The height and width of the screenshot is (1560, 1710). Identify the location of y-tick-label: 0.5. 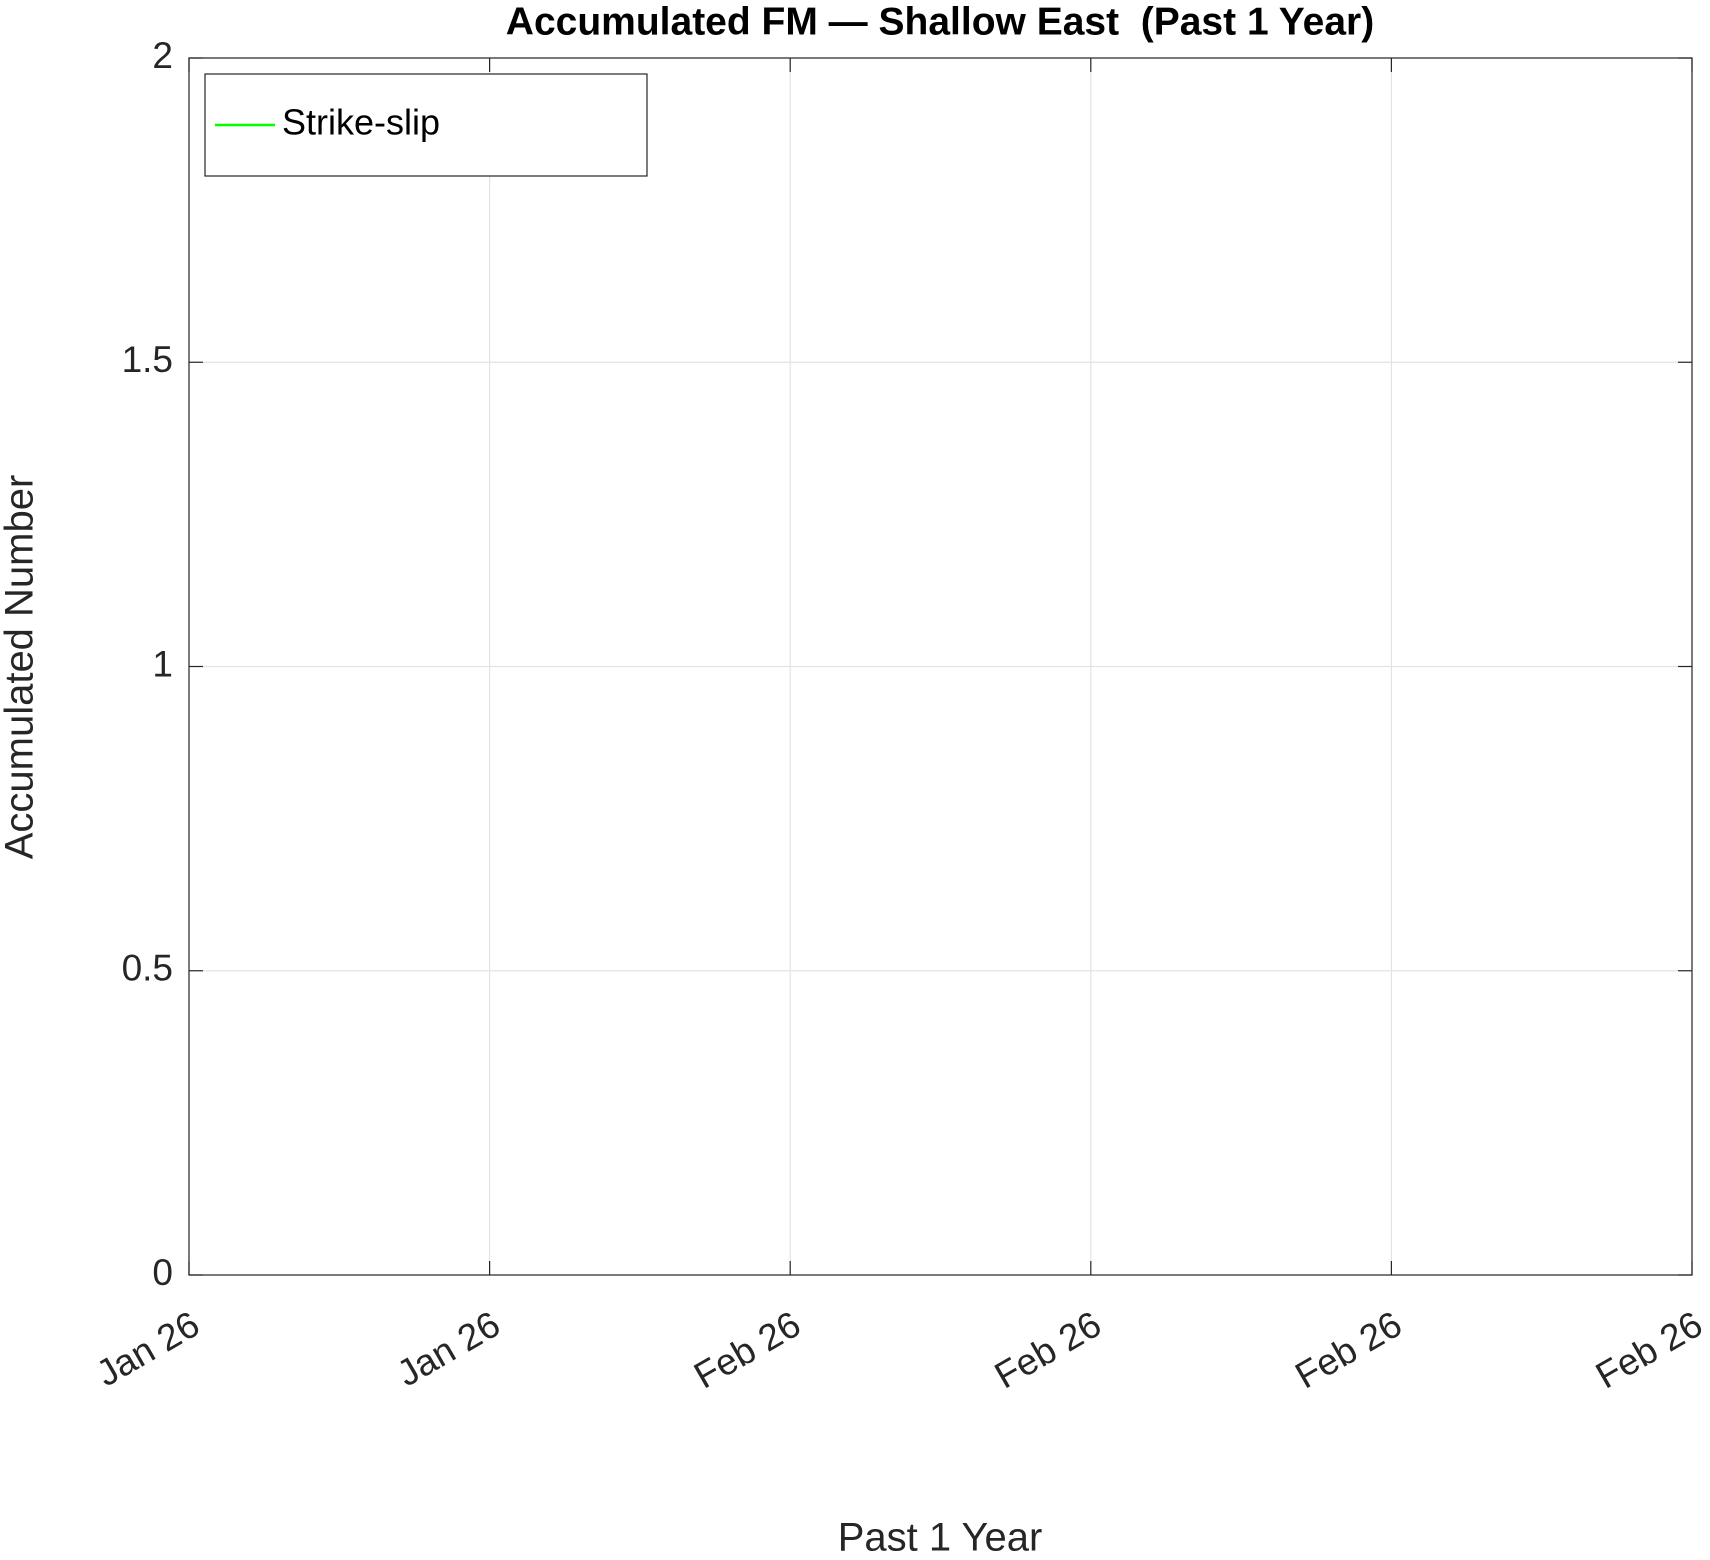
(147, 968).